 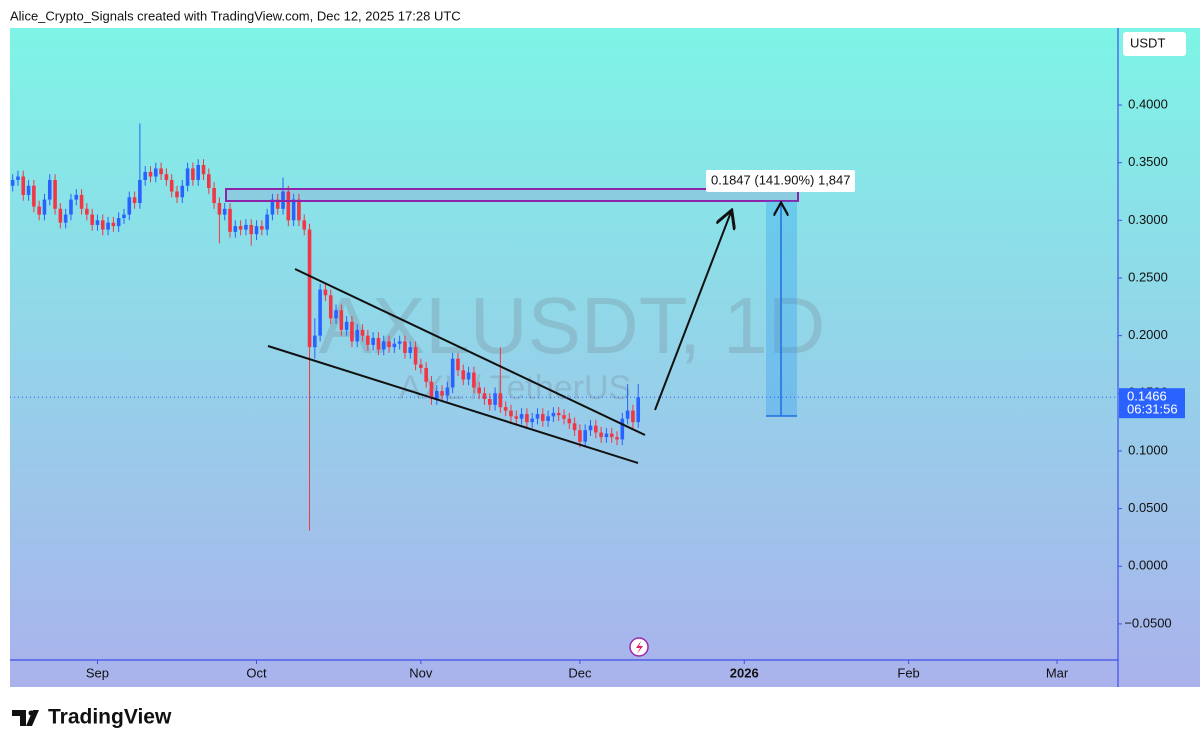 I want to click on last-price-box, so click(x=1152, y=403).